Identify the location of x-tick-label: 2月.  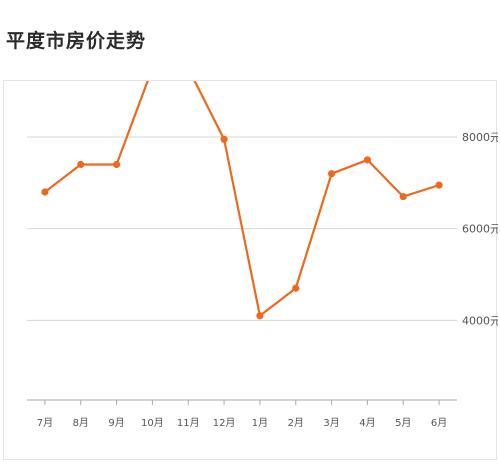
(296, 423).